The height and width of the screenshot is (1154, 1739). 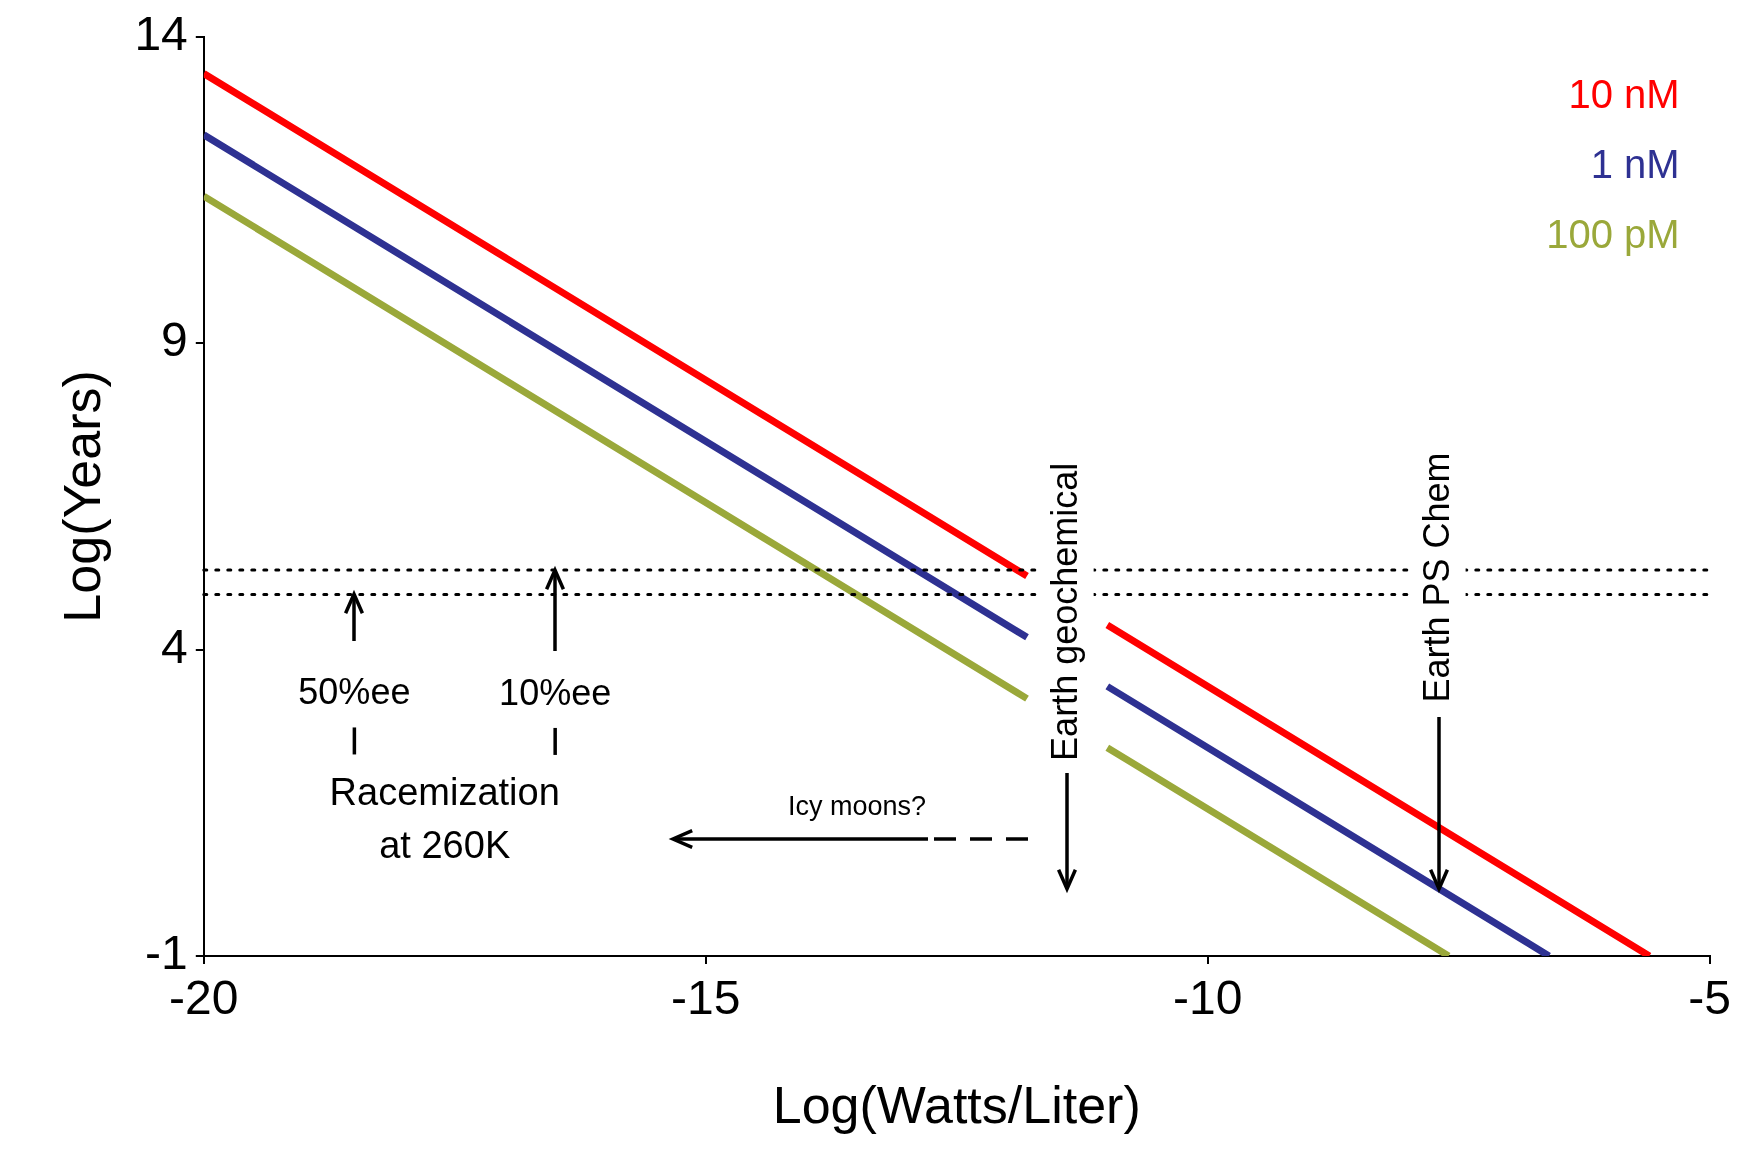 What do you see at coordinates (354, 692) in the screenshot?
I see `annotation: 50%ee` at bounding box center [354, 692].